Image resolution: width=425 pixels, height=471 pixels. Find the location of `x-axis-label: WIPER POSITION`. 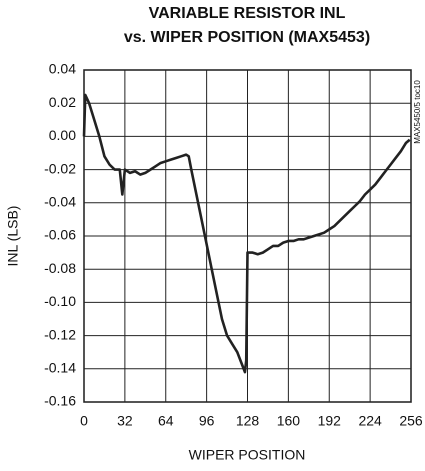

x-axis-label: WIPER POSITION is located at coordinates (247, 455).